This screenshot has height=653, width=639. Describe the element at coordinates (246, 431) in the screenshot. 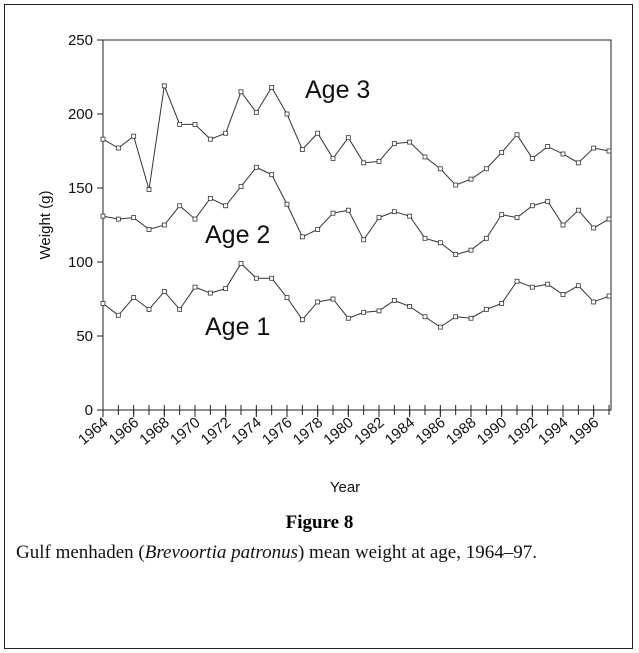

I see `x-tick-label: 1974` at that location.